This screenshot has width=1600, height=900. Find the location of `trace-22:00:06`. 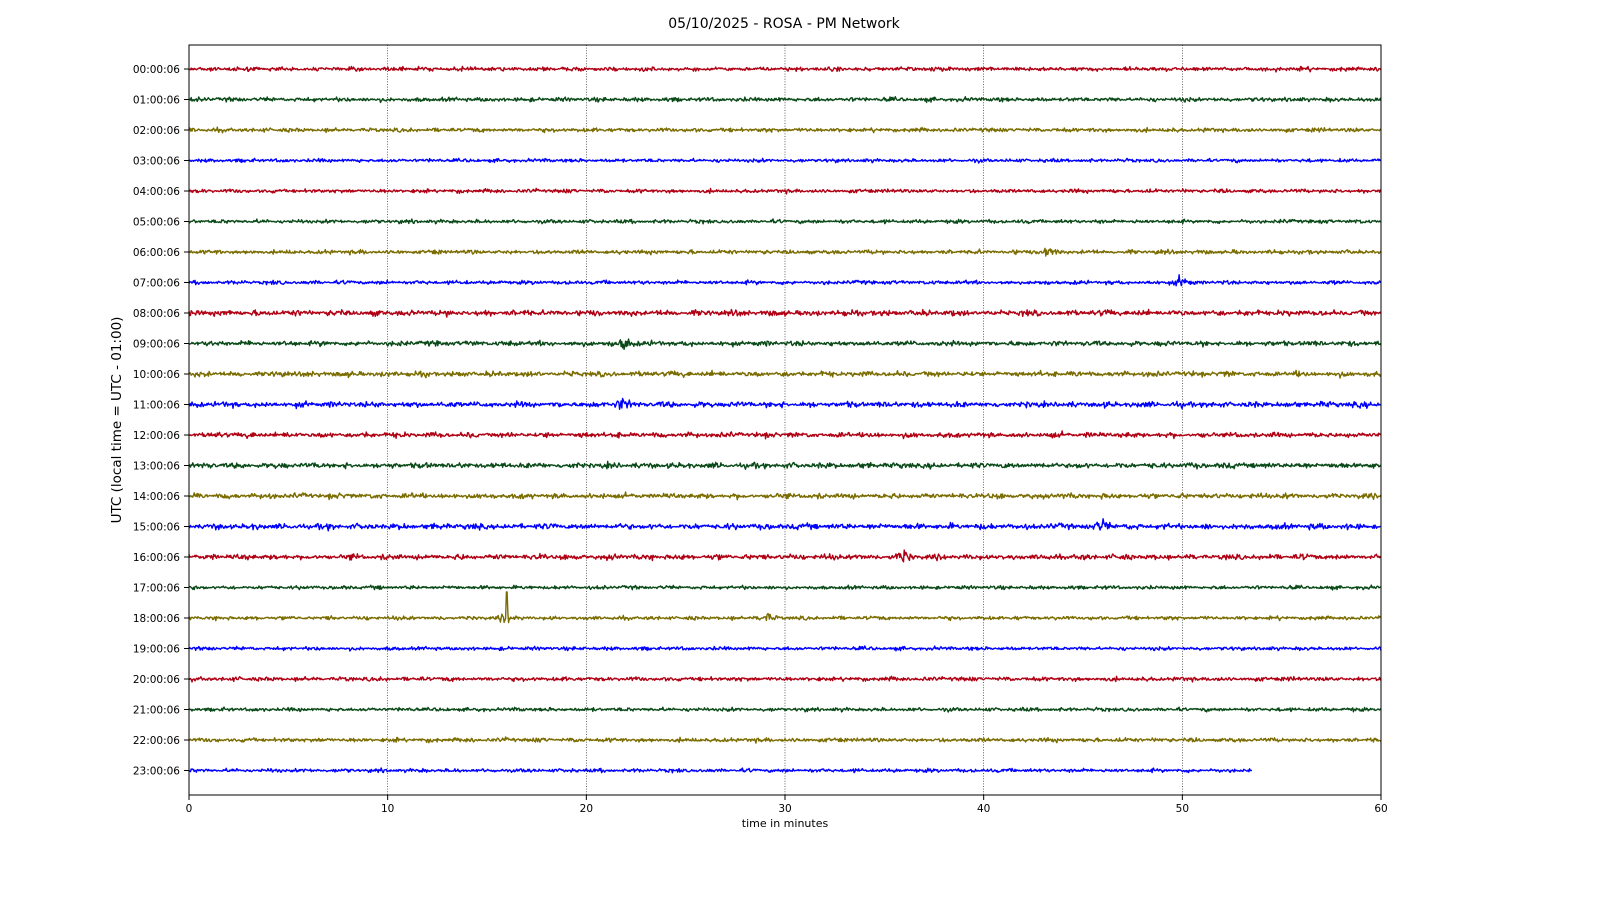

trace-22:00:06 is located at coordinates (785, 740).